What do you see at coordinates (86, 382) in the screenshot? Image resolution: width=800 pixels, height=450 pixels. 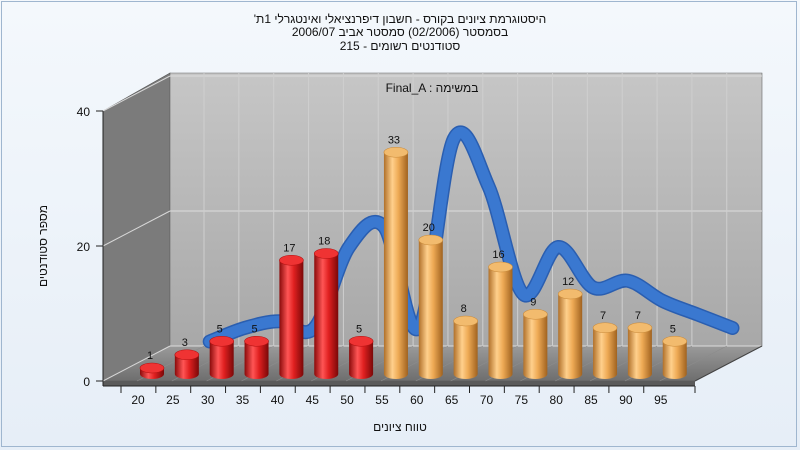 I see `y-tick-label: 0` at bounding box center [86, 382].